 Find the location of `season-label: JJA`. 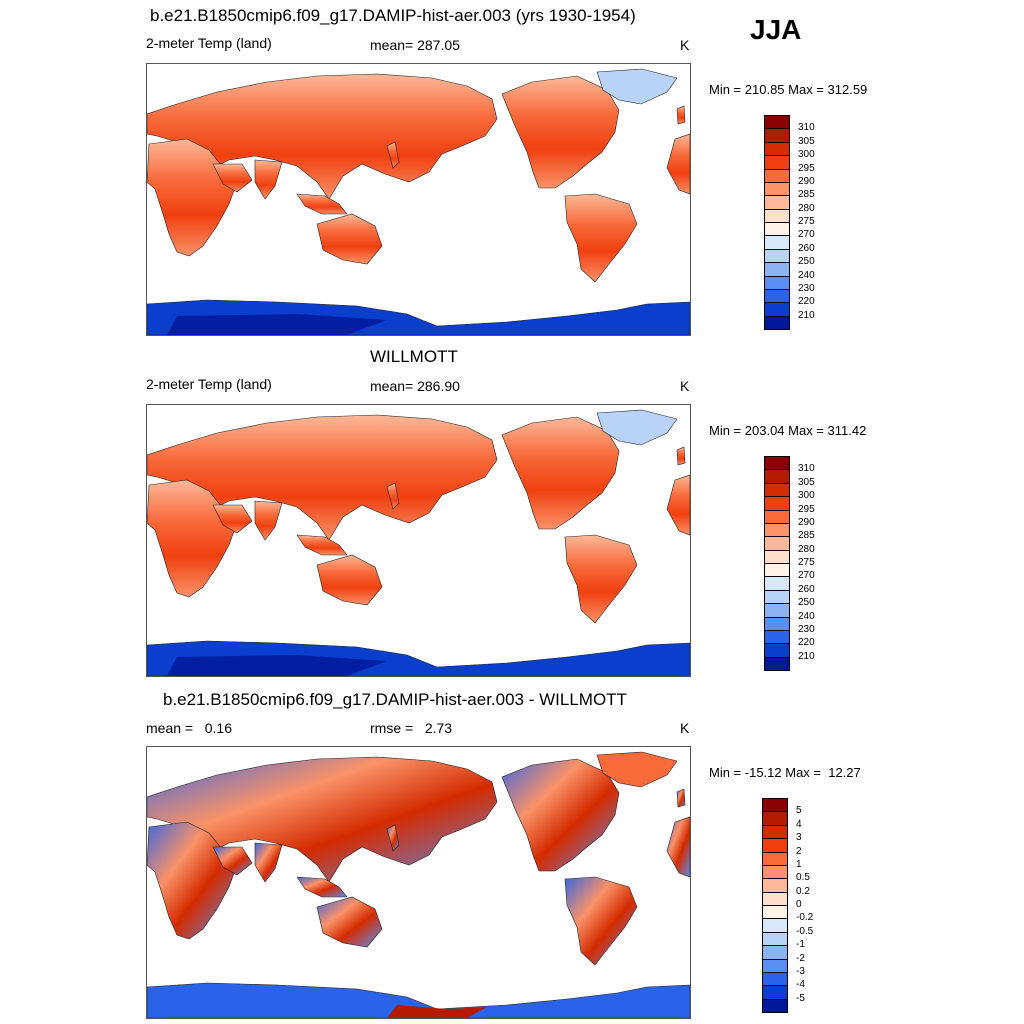

season-label: JJA is located at coordinates (776, 29).